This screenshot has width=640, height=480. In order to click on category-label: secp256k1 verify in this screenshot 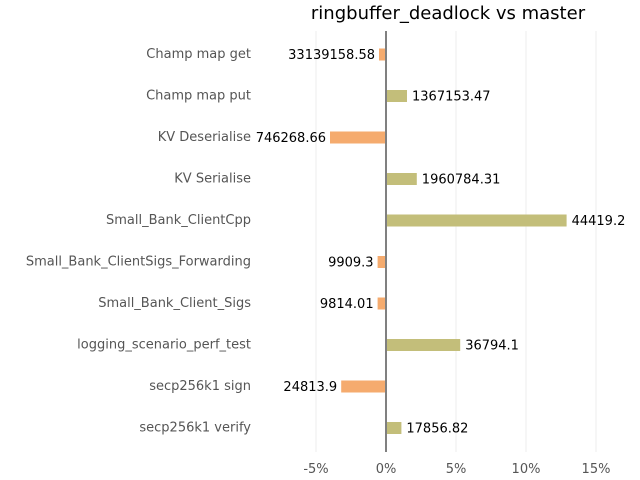, I will do `click(195, 428)`.